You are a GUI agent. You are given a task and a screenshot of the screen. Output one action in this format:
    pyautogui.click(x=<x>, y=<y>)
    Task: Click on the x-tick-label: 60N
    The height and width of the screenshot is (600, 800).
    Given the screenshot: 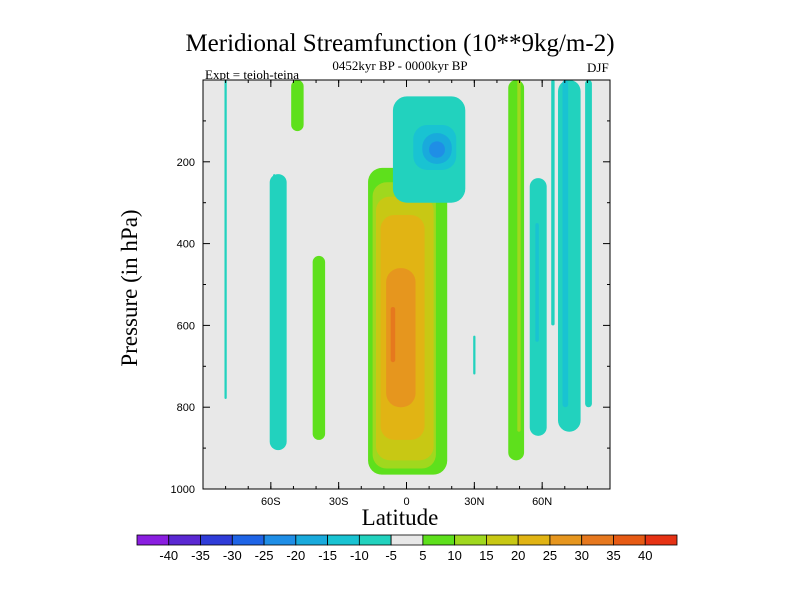 What is the action you would take?
    pyautogui.click(x=542, y=502)
    